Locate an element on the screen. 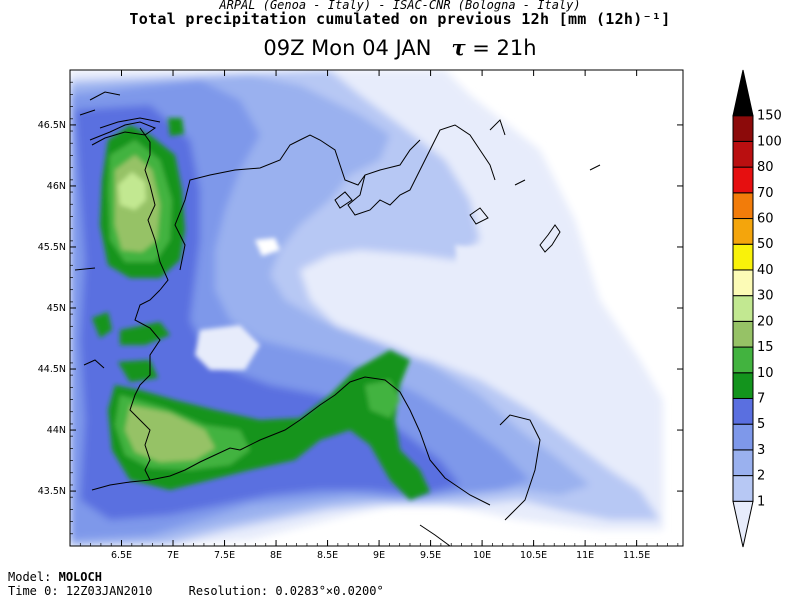  colorbar-label: 3 is located at coordinates (761, 450).